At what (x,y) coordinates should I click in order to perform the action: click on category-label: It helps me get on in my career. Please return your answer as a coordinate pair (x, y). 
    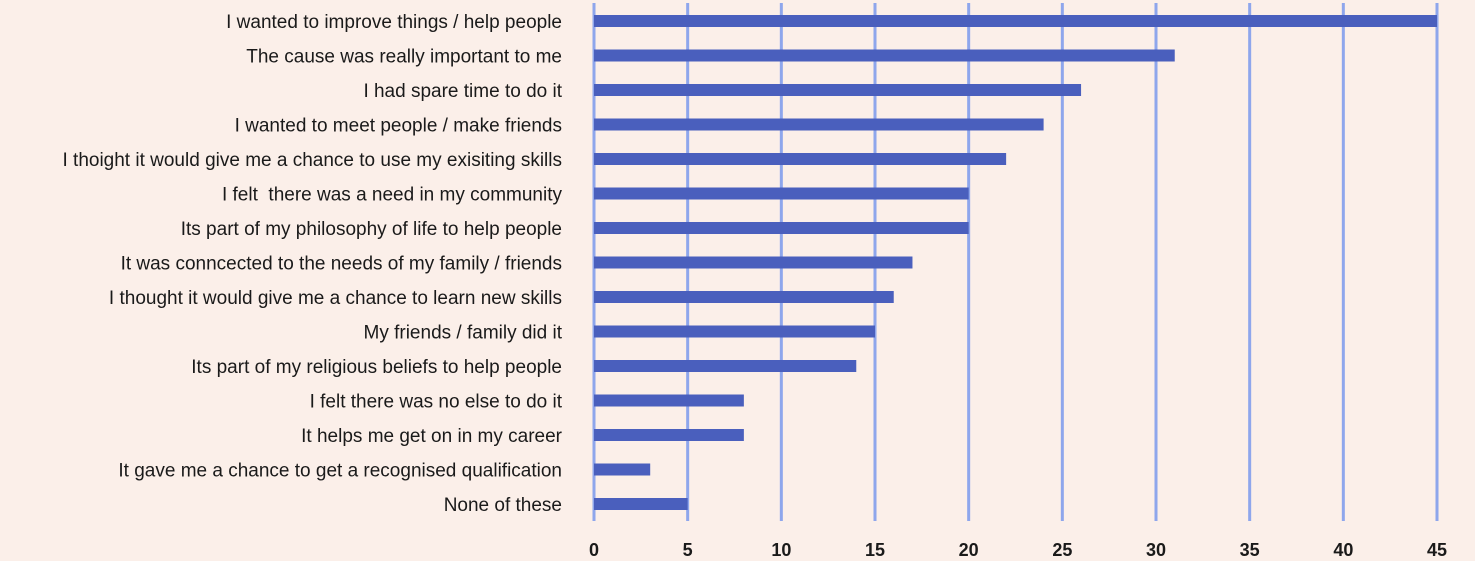
    Looking at the image, I should click on (432, 436).